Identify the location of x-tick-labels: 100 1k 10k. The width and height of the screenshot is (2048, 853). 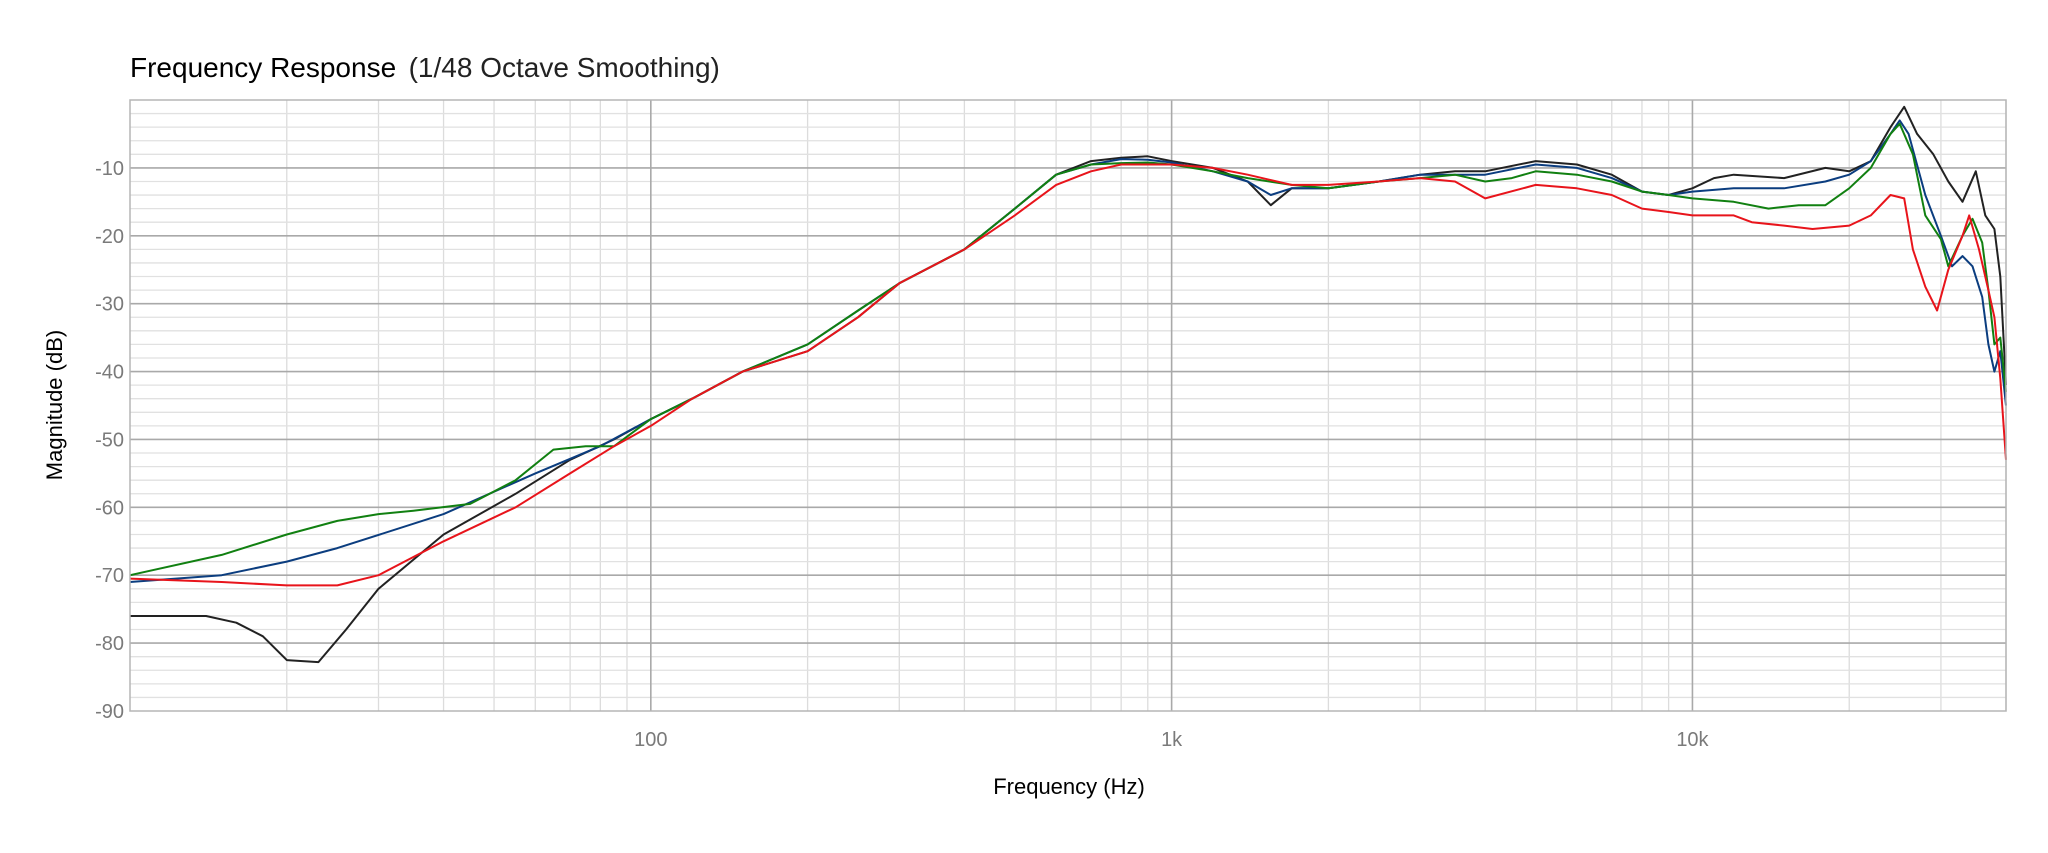
(1171, 740).